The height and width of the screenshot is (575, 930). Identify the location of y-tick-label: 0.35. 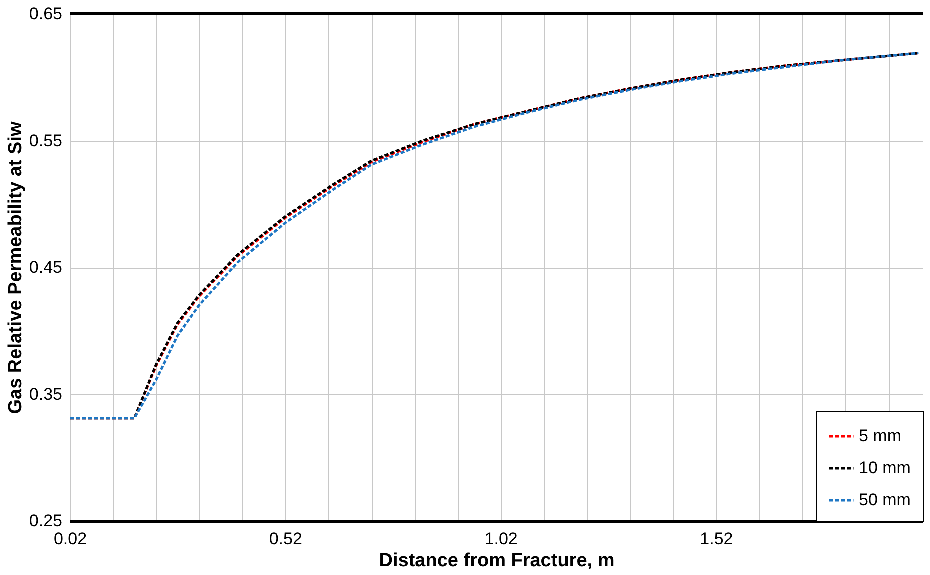
(45, 394).